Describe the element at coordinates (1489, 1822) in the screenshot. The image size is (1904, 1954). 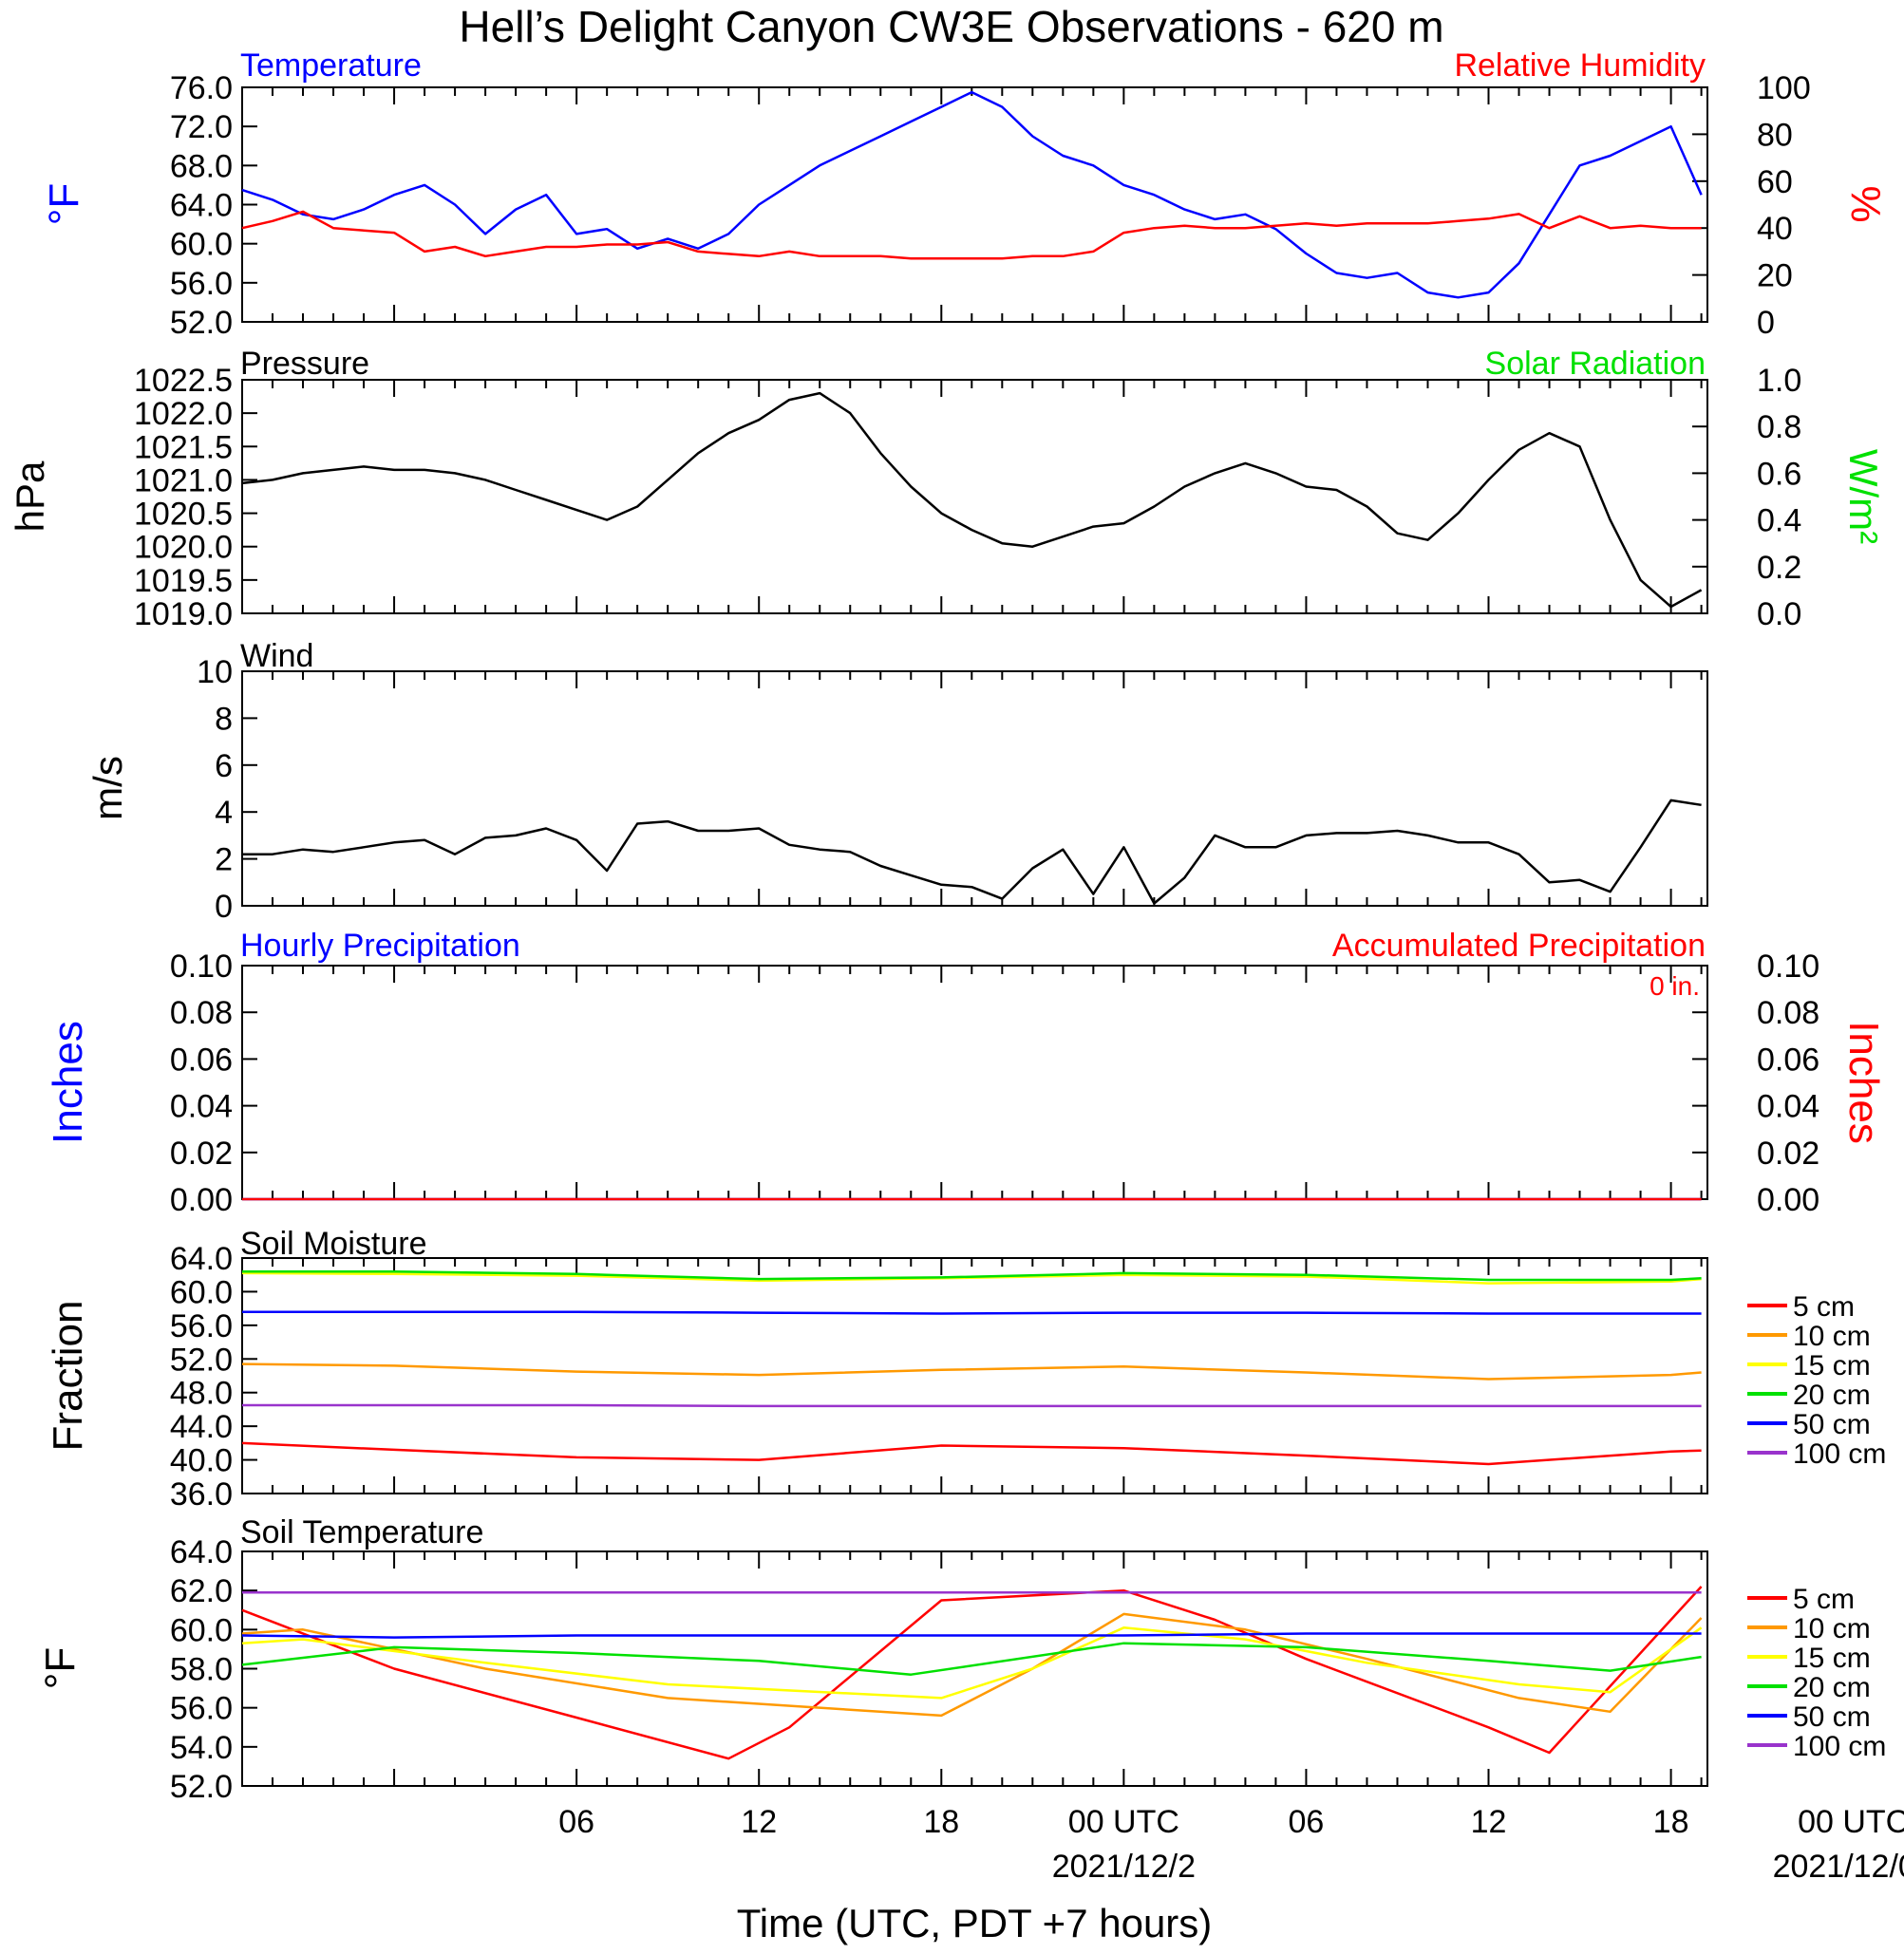
I see `x-tick-label-5: 12` at that location.